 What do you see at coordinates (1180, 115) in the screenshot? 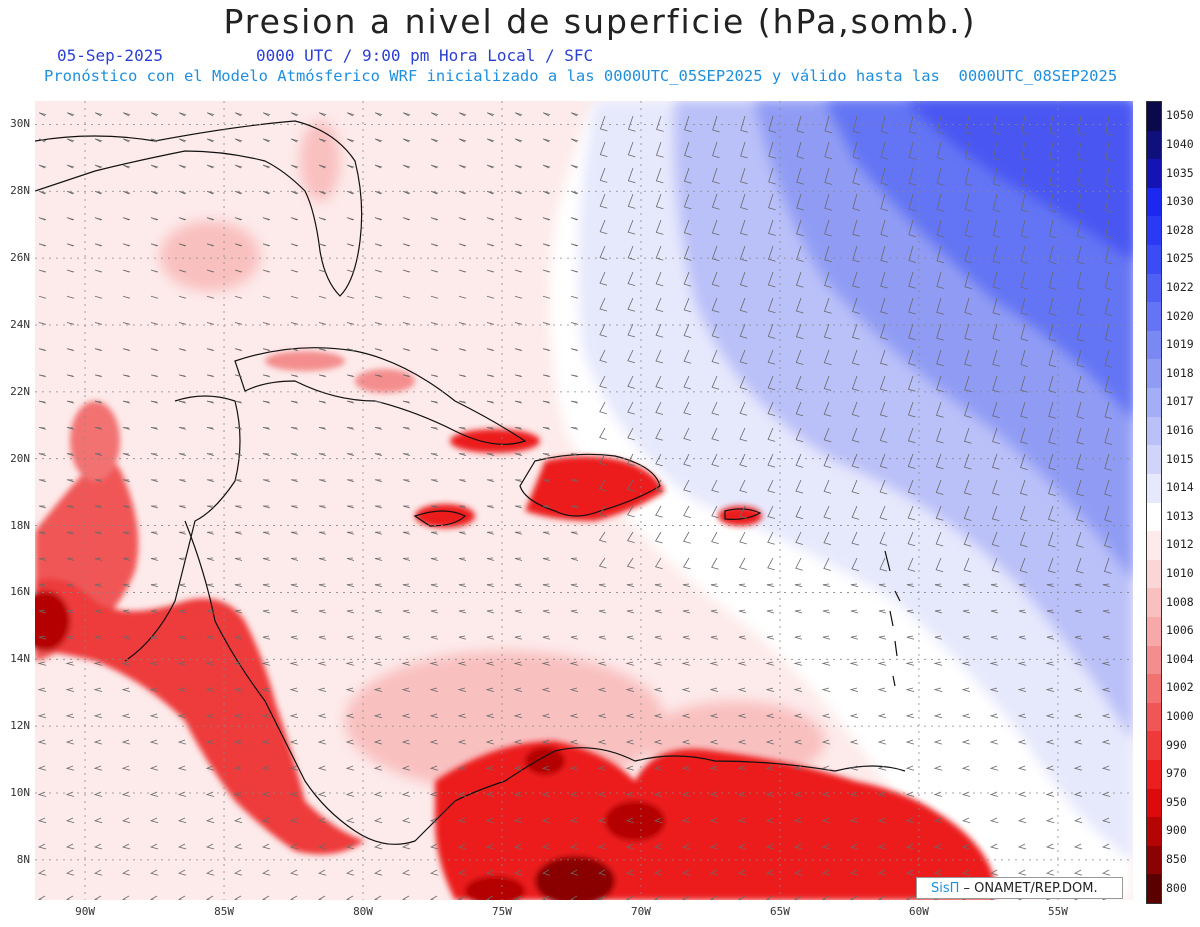
I see `colorbar-label: 1050` at bounding box center [1180, 115].